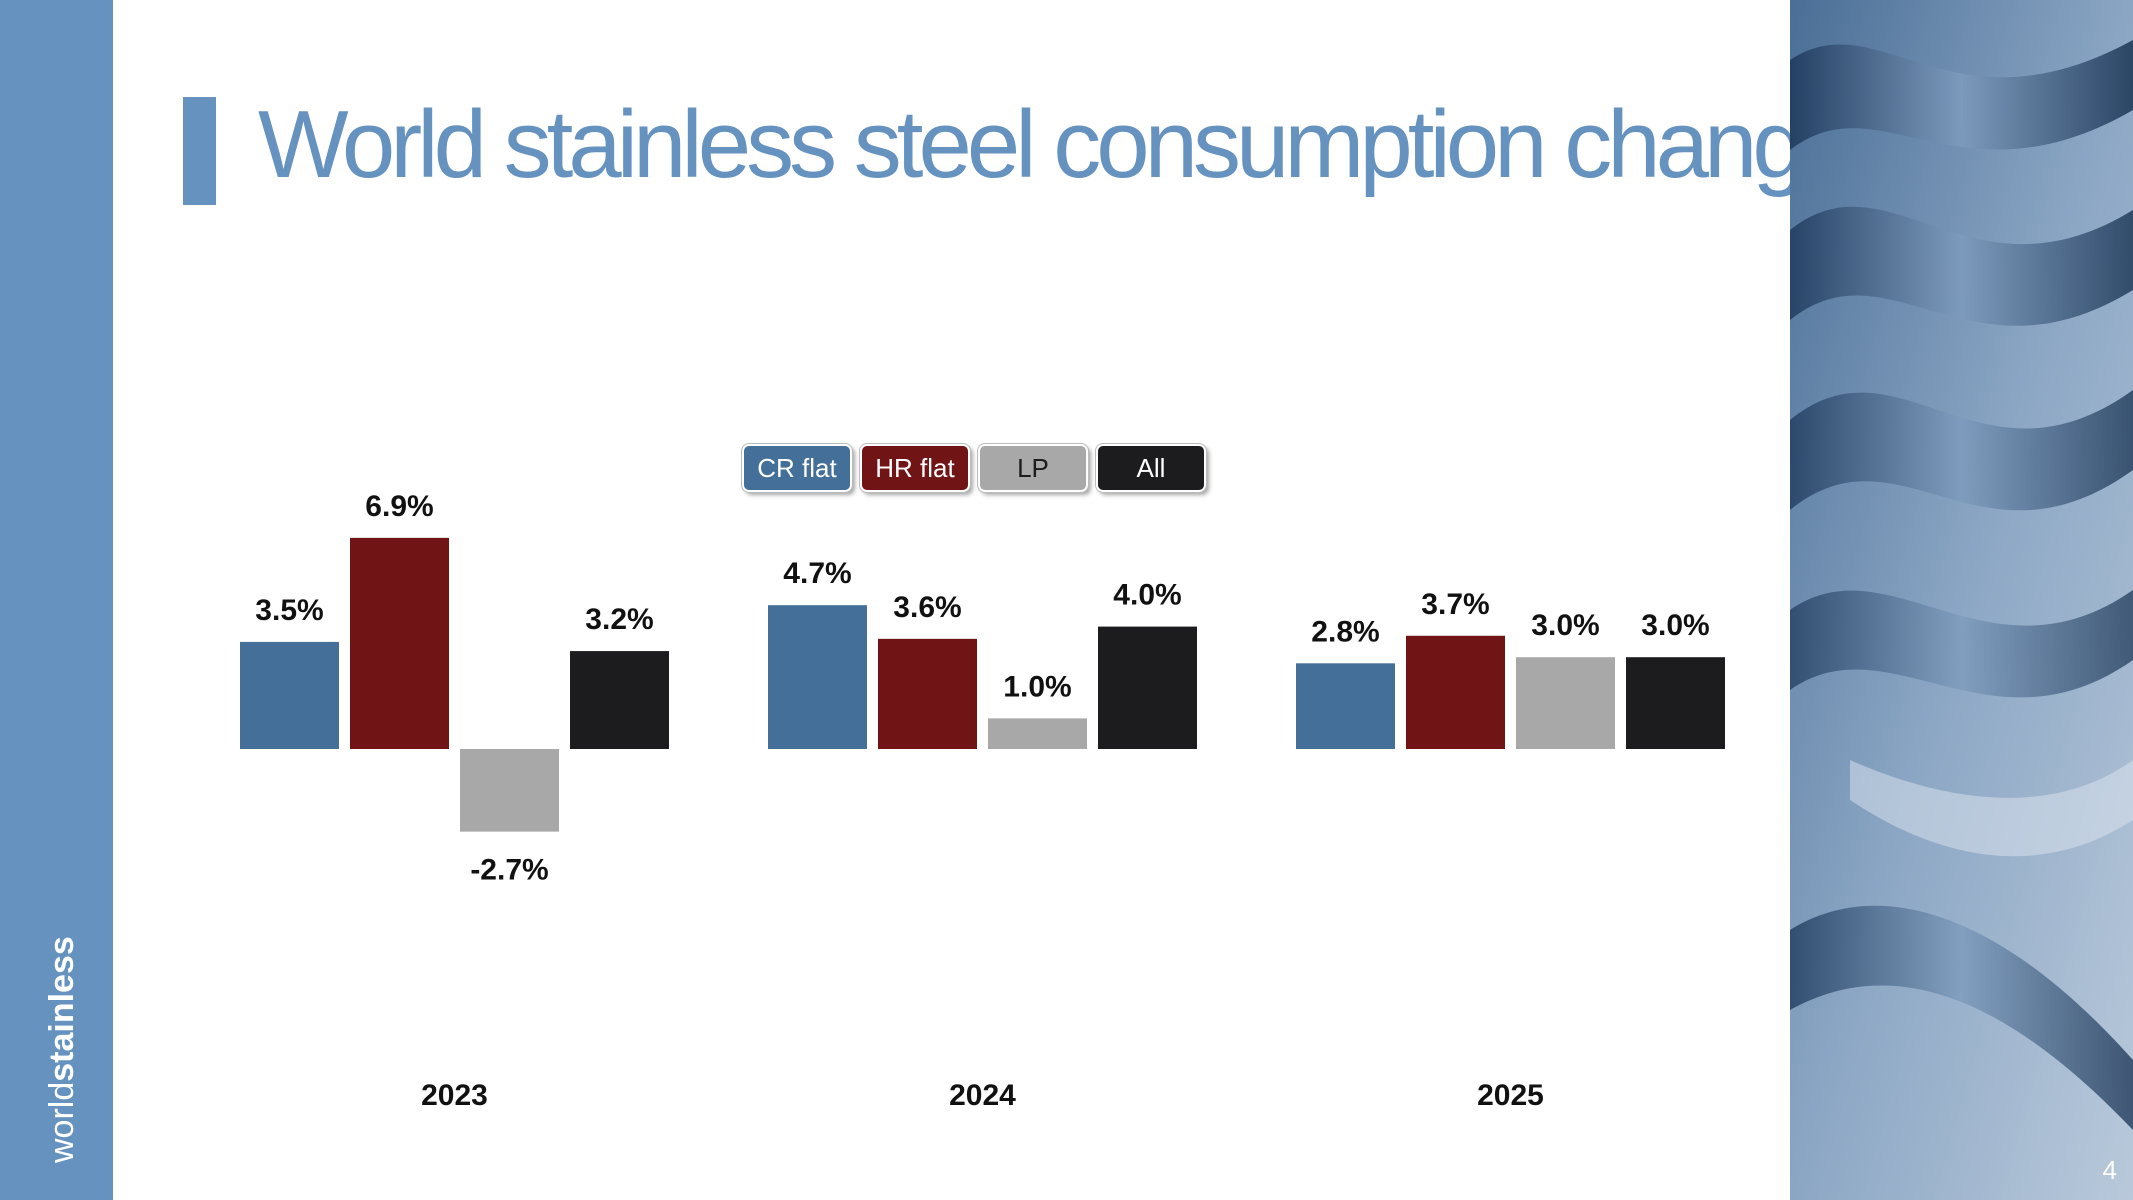  What do you see at coordinates (62, 1123) in the screenshot?
I see `logo-word-light: world` at bounding box center [62, 1123].